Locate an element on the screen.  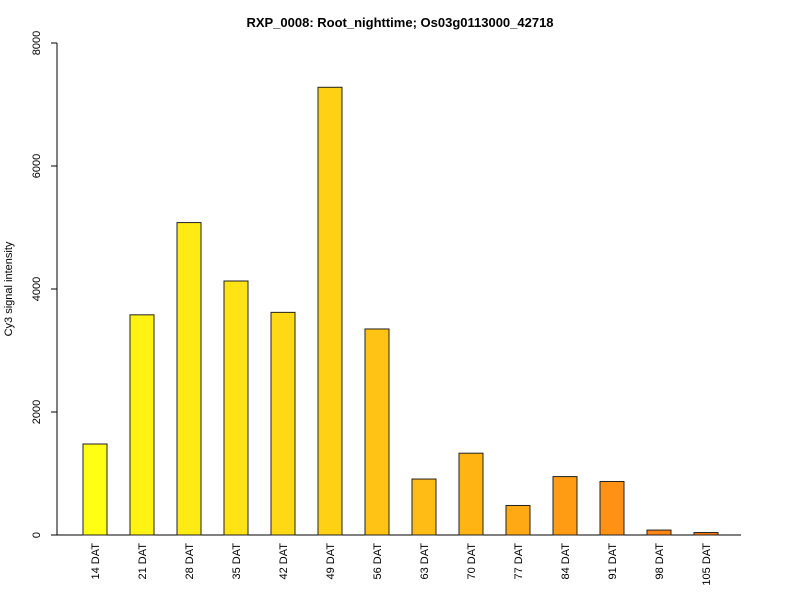
x-tick-label: 77 DAT is located at coordinates (519, 561).